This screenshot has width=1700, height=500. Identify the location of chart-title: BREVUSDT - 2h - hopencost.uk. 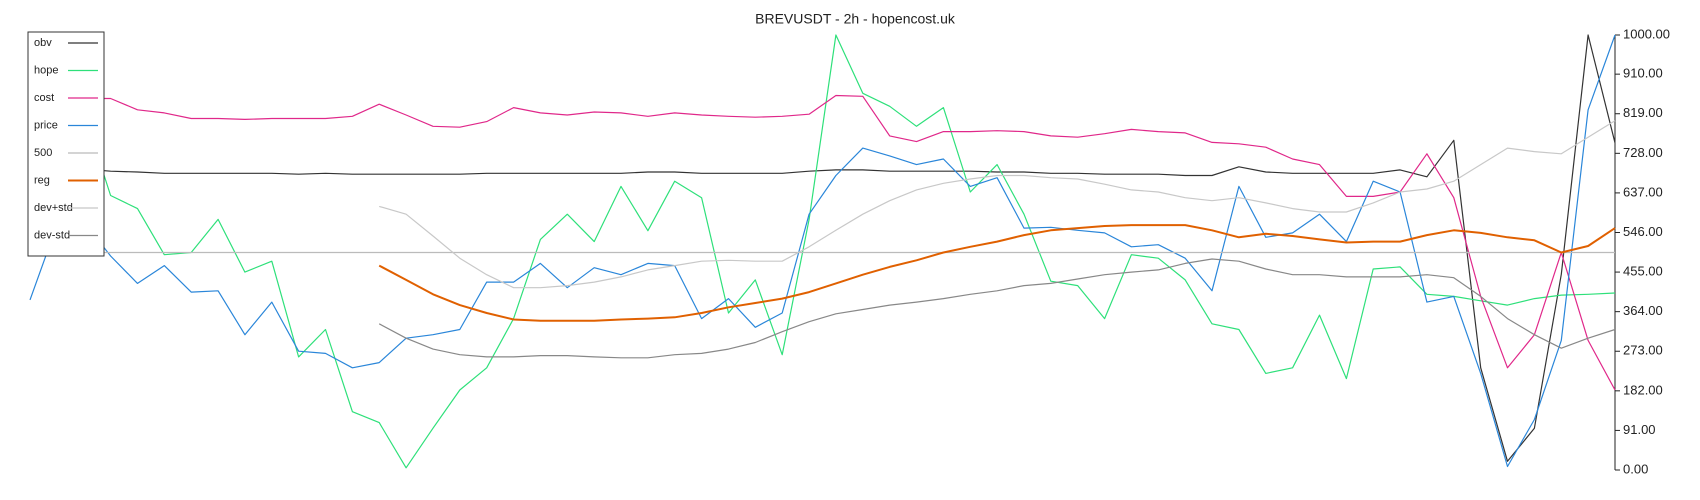
(855, 19).